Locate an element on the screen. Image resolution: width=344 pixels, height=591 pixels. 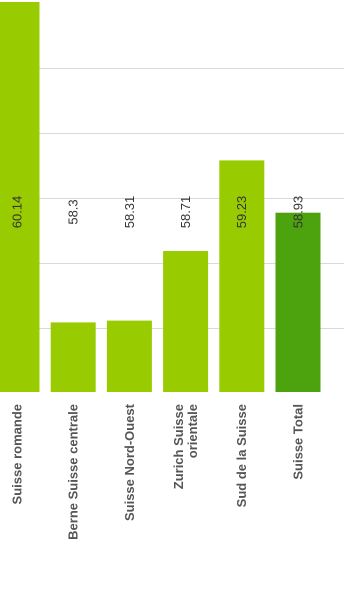
category-label-5: Suisse Total is located at coordinates (297, 442).